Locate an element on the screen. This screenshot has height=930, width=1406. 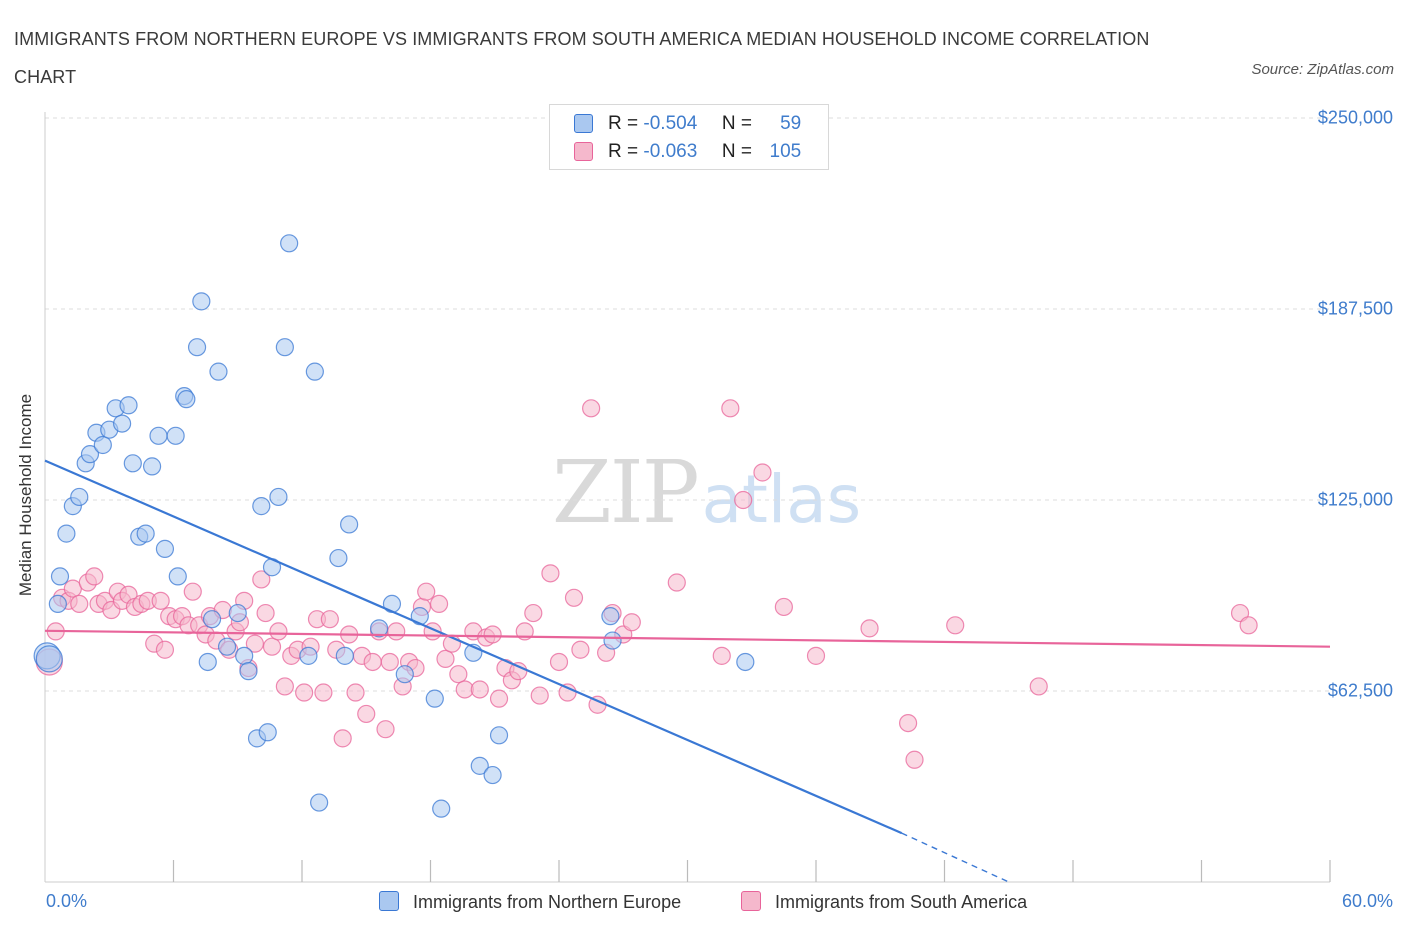
series-swatch-pink is located at coordinates (751, 901).